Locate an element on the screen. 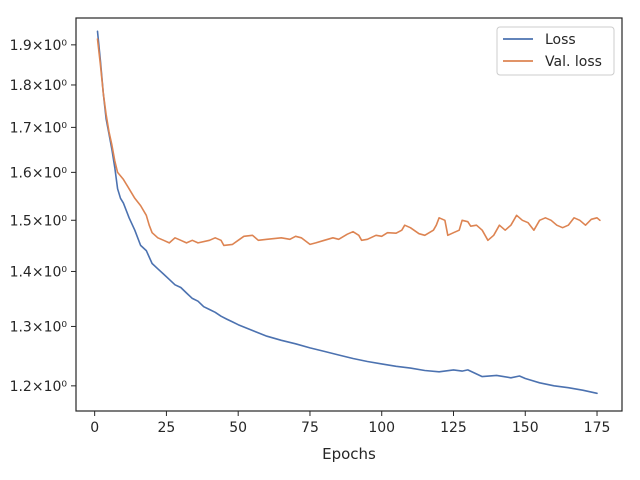 Image resolution: width=640 pixels, height=480 pixels. y-tick-label: 1.5×10⁰ is located at coordinates (39, 221).